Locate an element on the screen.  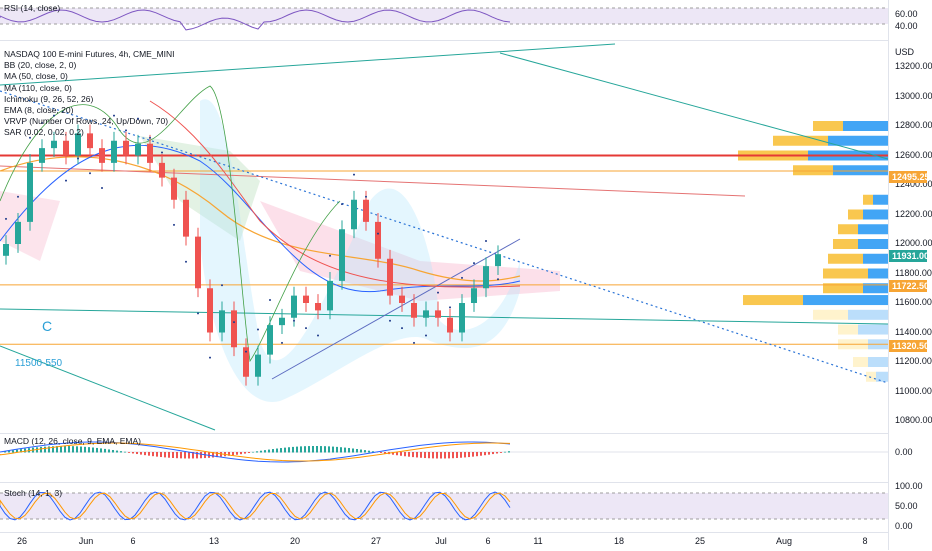
legend-ma110: MA (110, close, 0) is located at coordinates (38, 87).